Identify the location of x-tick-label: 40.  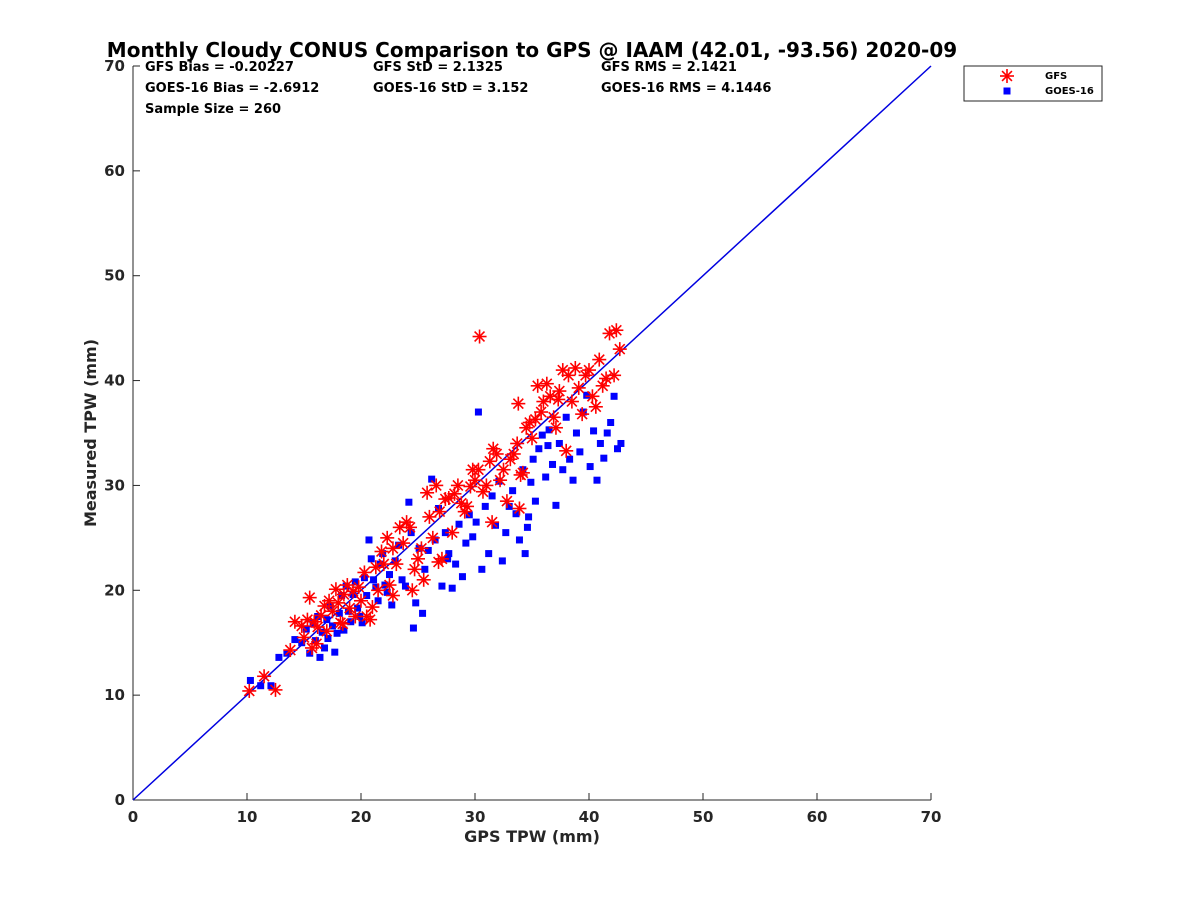
(589, 817).